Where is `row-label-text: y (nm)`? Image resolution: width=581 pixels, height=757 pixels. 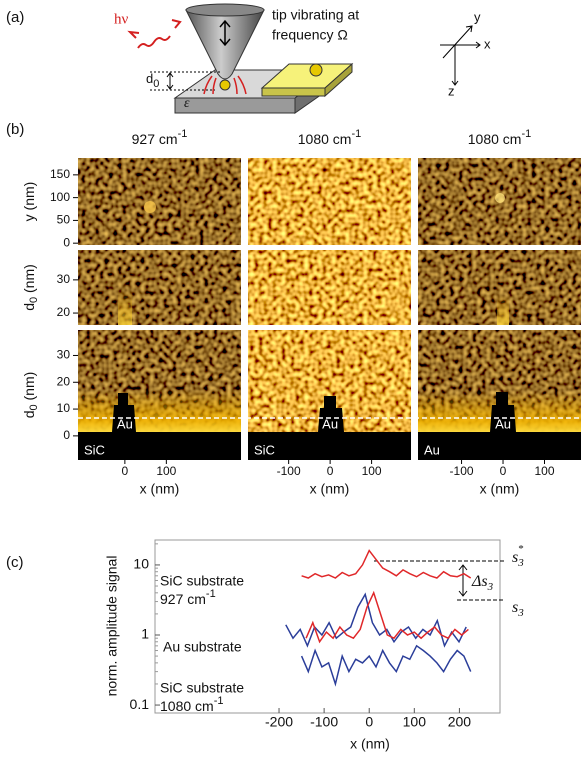 row-label-text: y (nm) is located at coordinates (29, 202).